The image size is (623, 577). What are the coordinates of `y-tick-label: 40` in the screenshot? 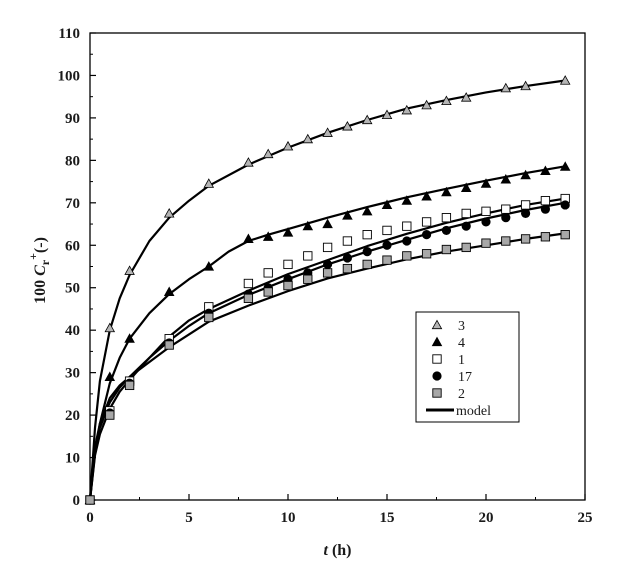 It's located at (72, 331).